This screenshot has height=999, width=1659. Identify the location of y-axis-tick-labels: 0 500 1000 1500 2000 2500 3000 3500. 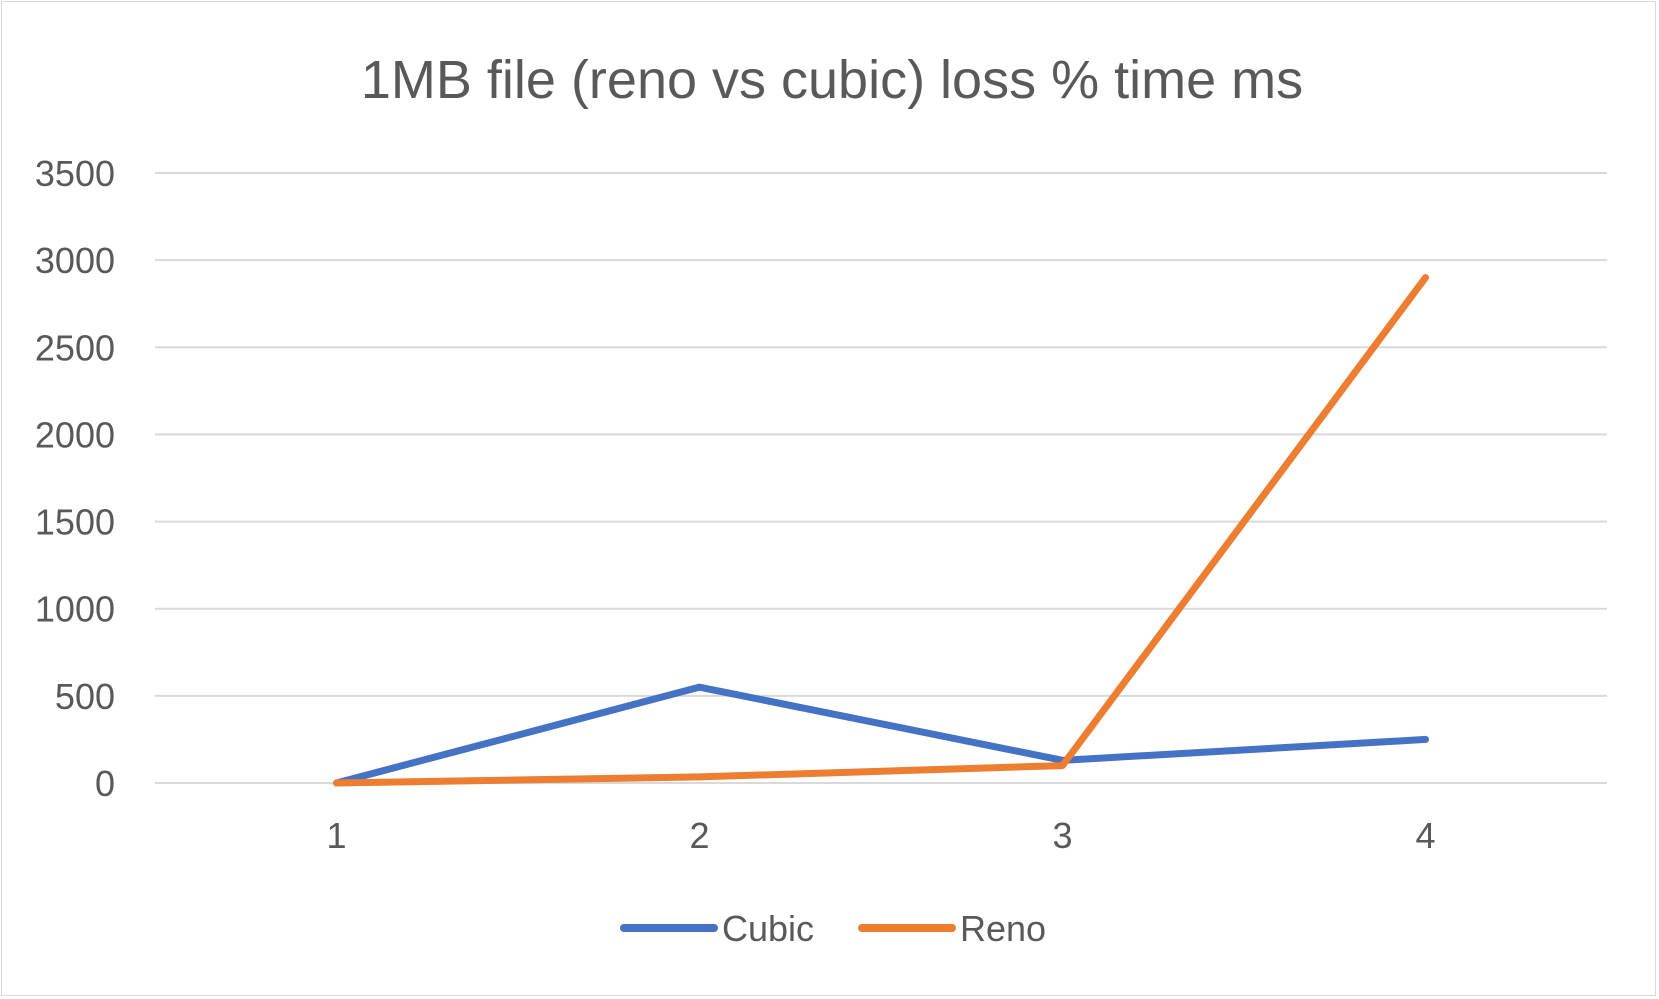
(75, 478).